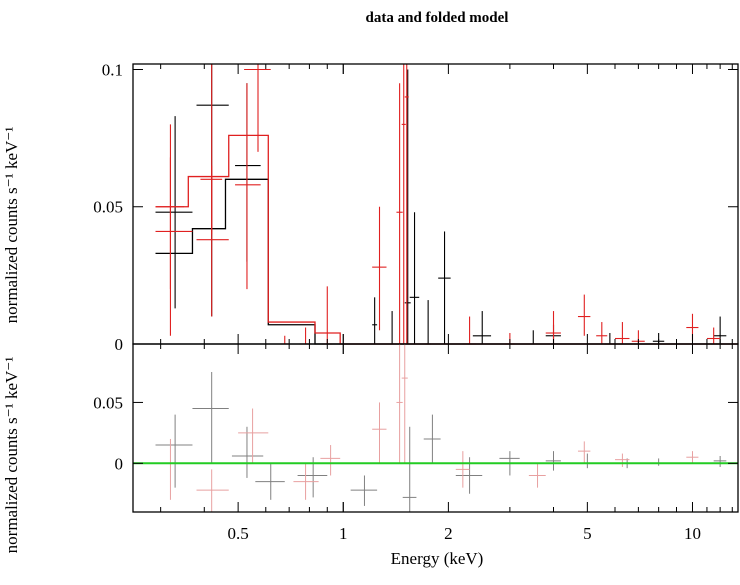 The image size is (740, 585). What do you see at coordinates (119, 344) in the screenshot?
I see `top-y-tick-label: 0` at bounding box center [119, 344].